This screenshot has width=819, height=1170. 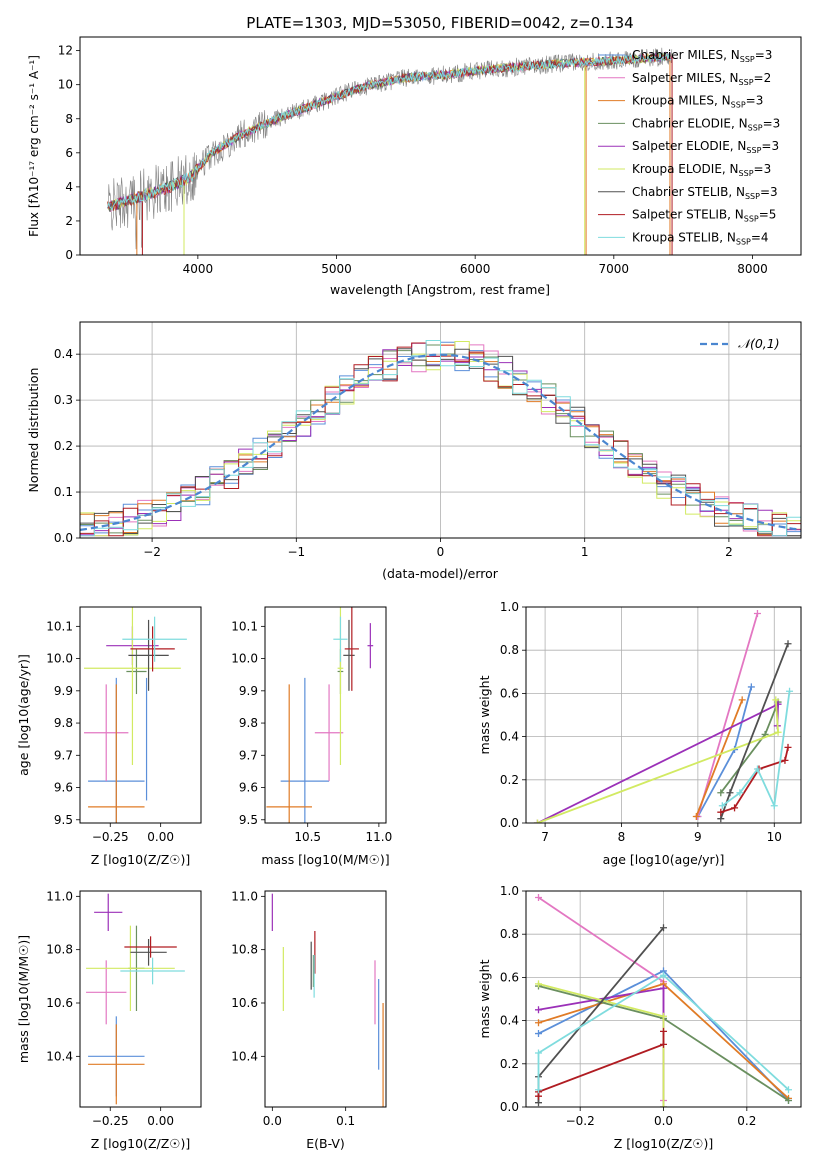 I want to click on x-axis-label: mass [log10(M/M☉)], so click(x=325, y=859).